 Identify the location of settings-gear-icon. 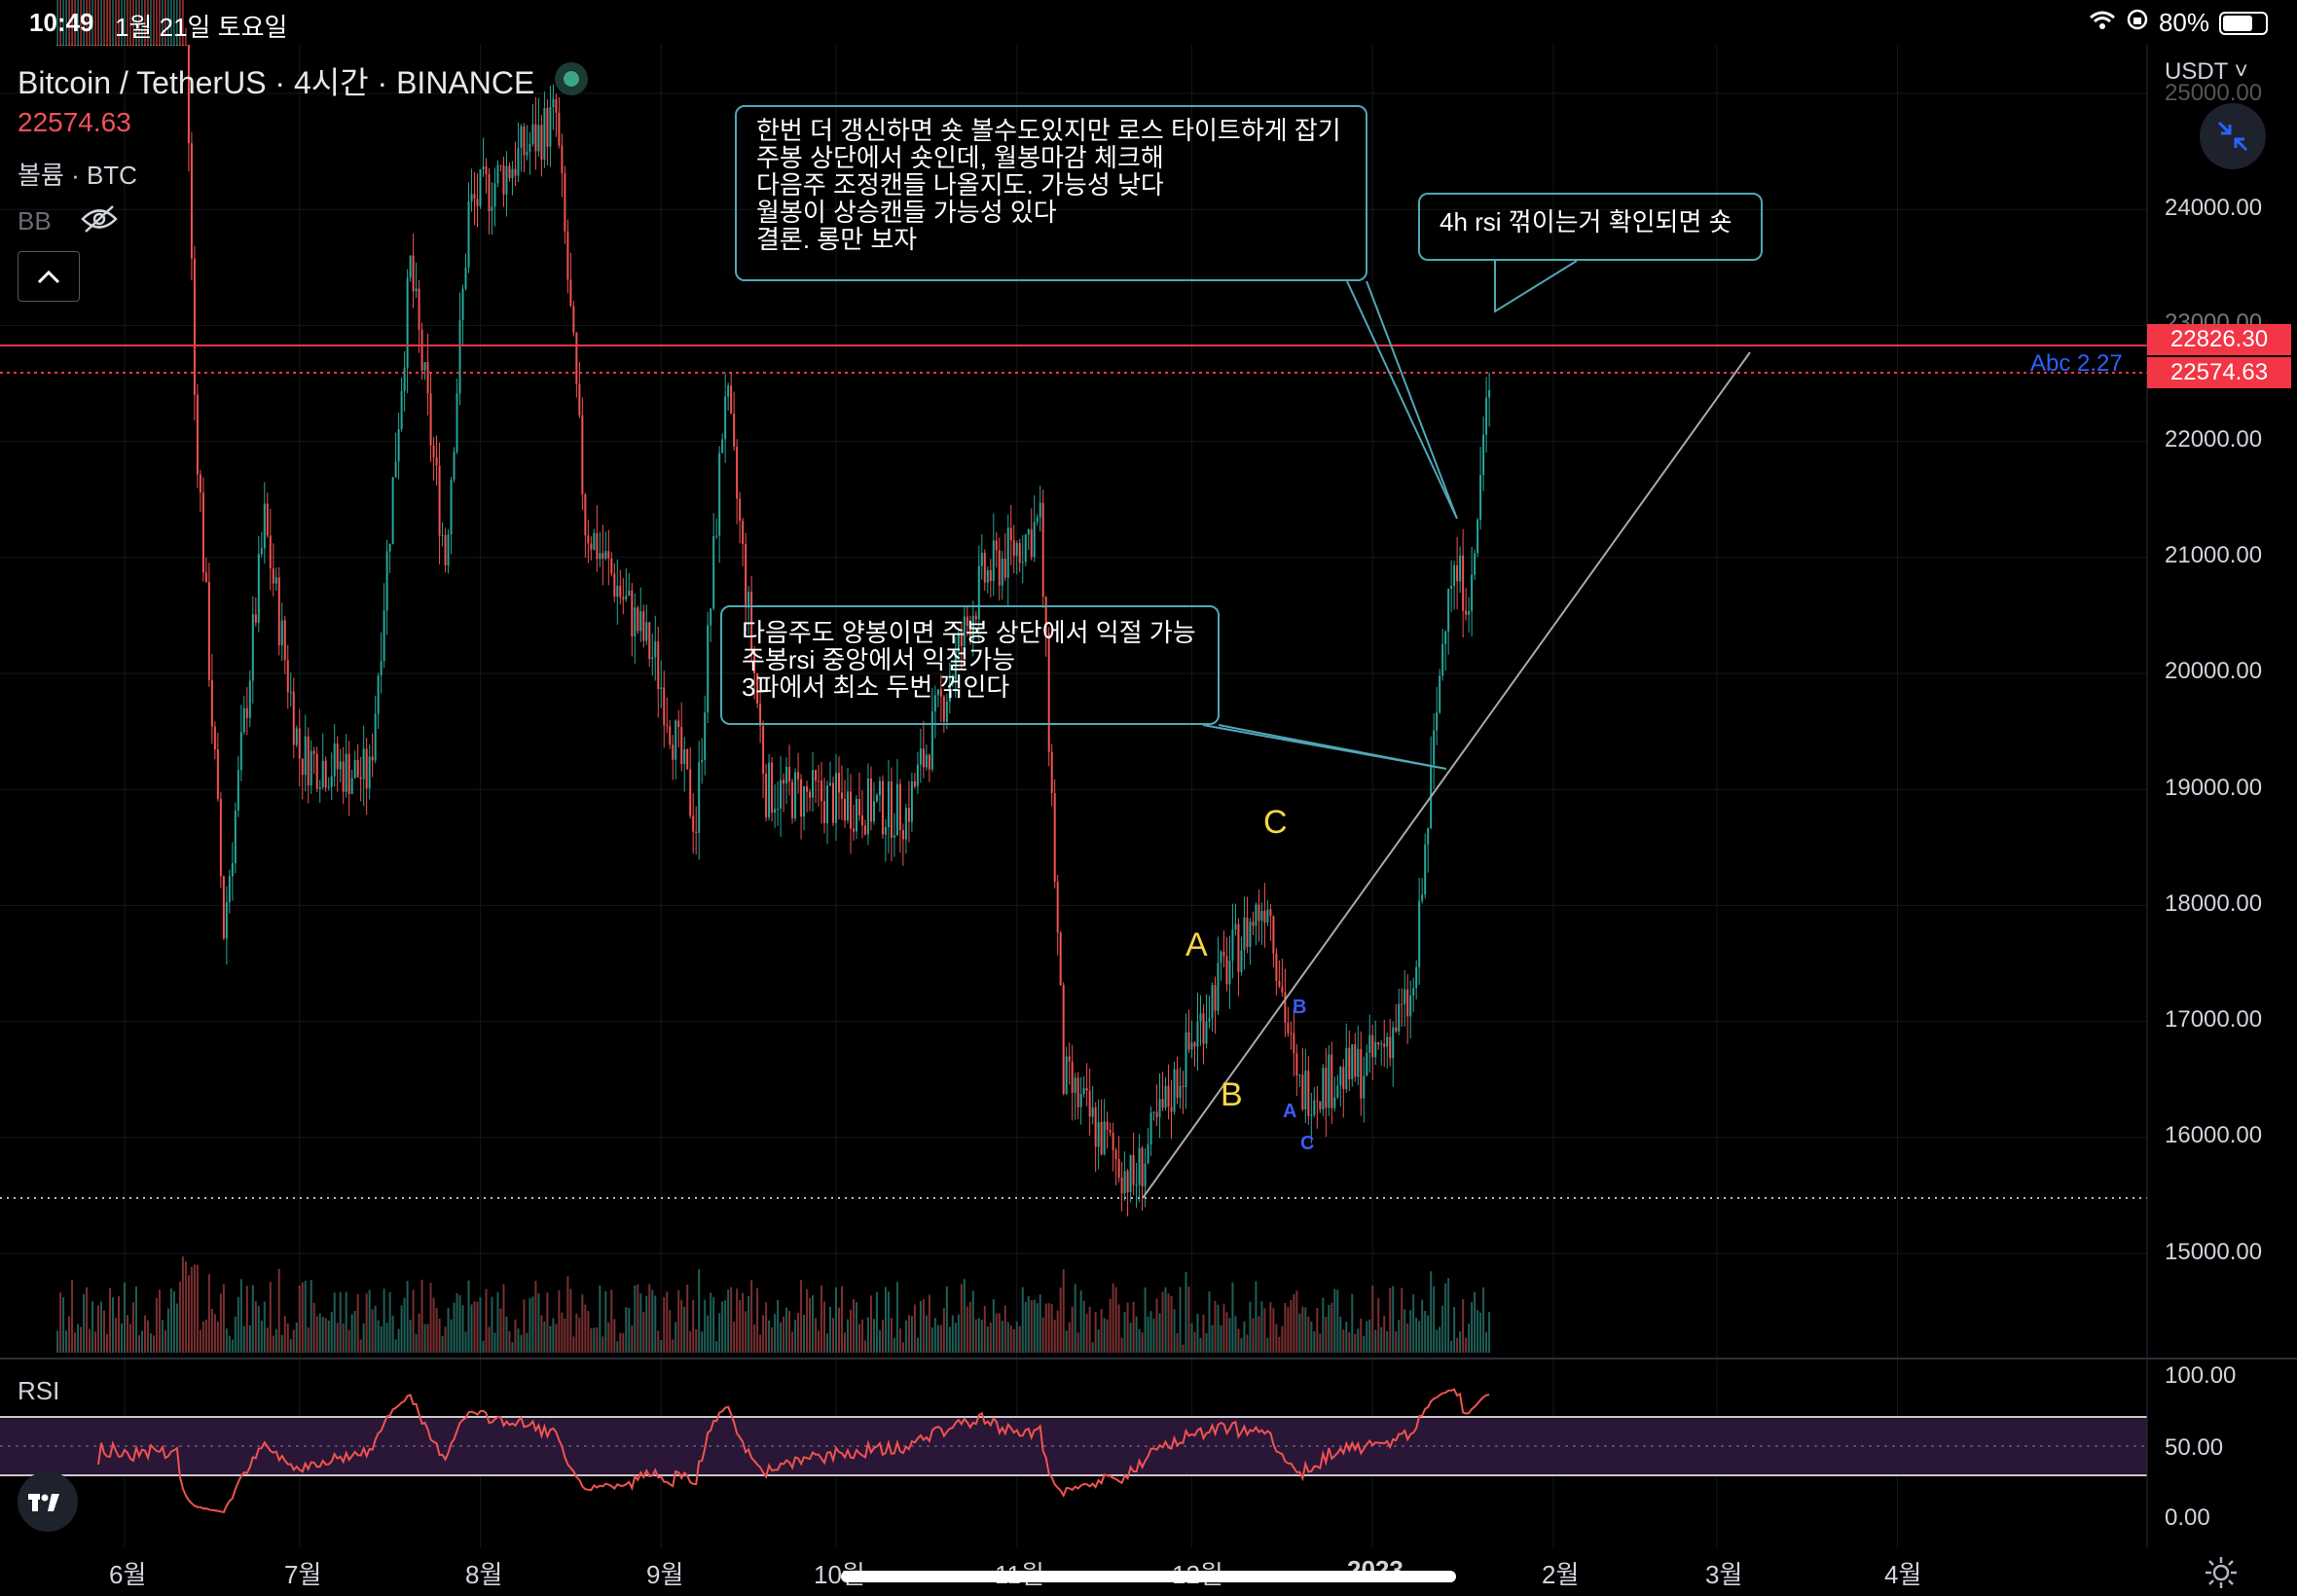
(2221, 1575).